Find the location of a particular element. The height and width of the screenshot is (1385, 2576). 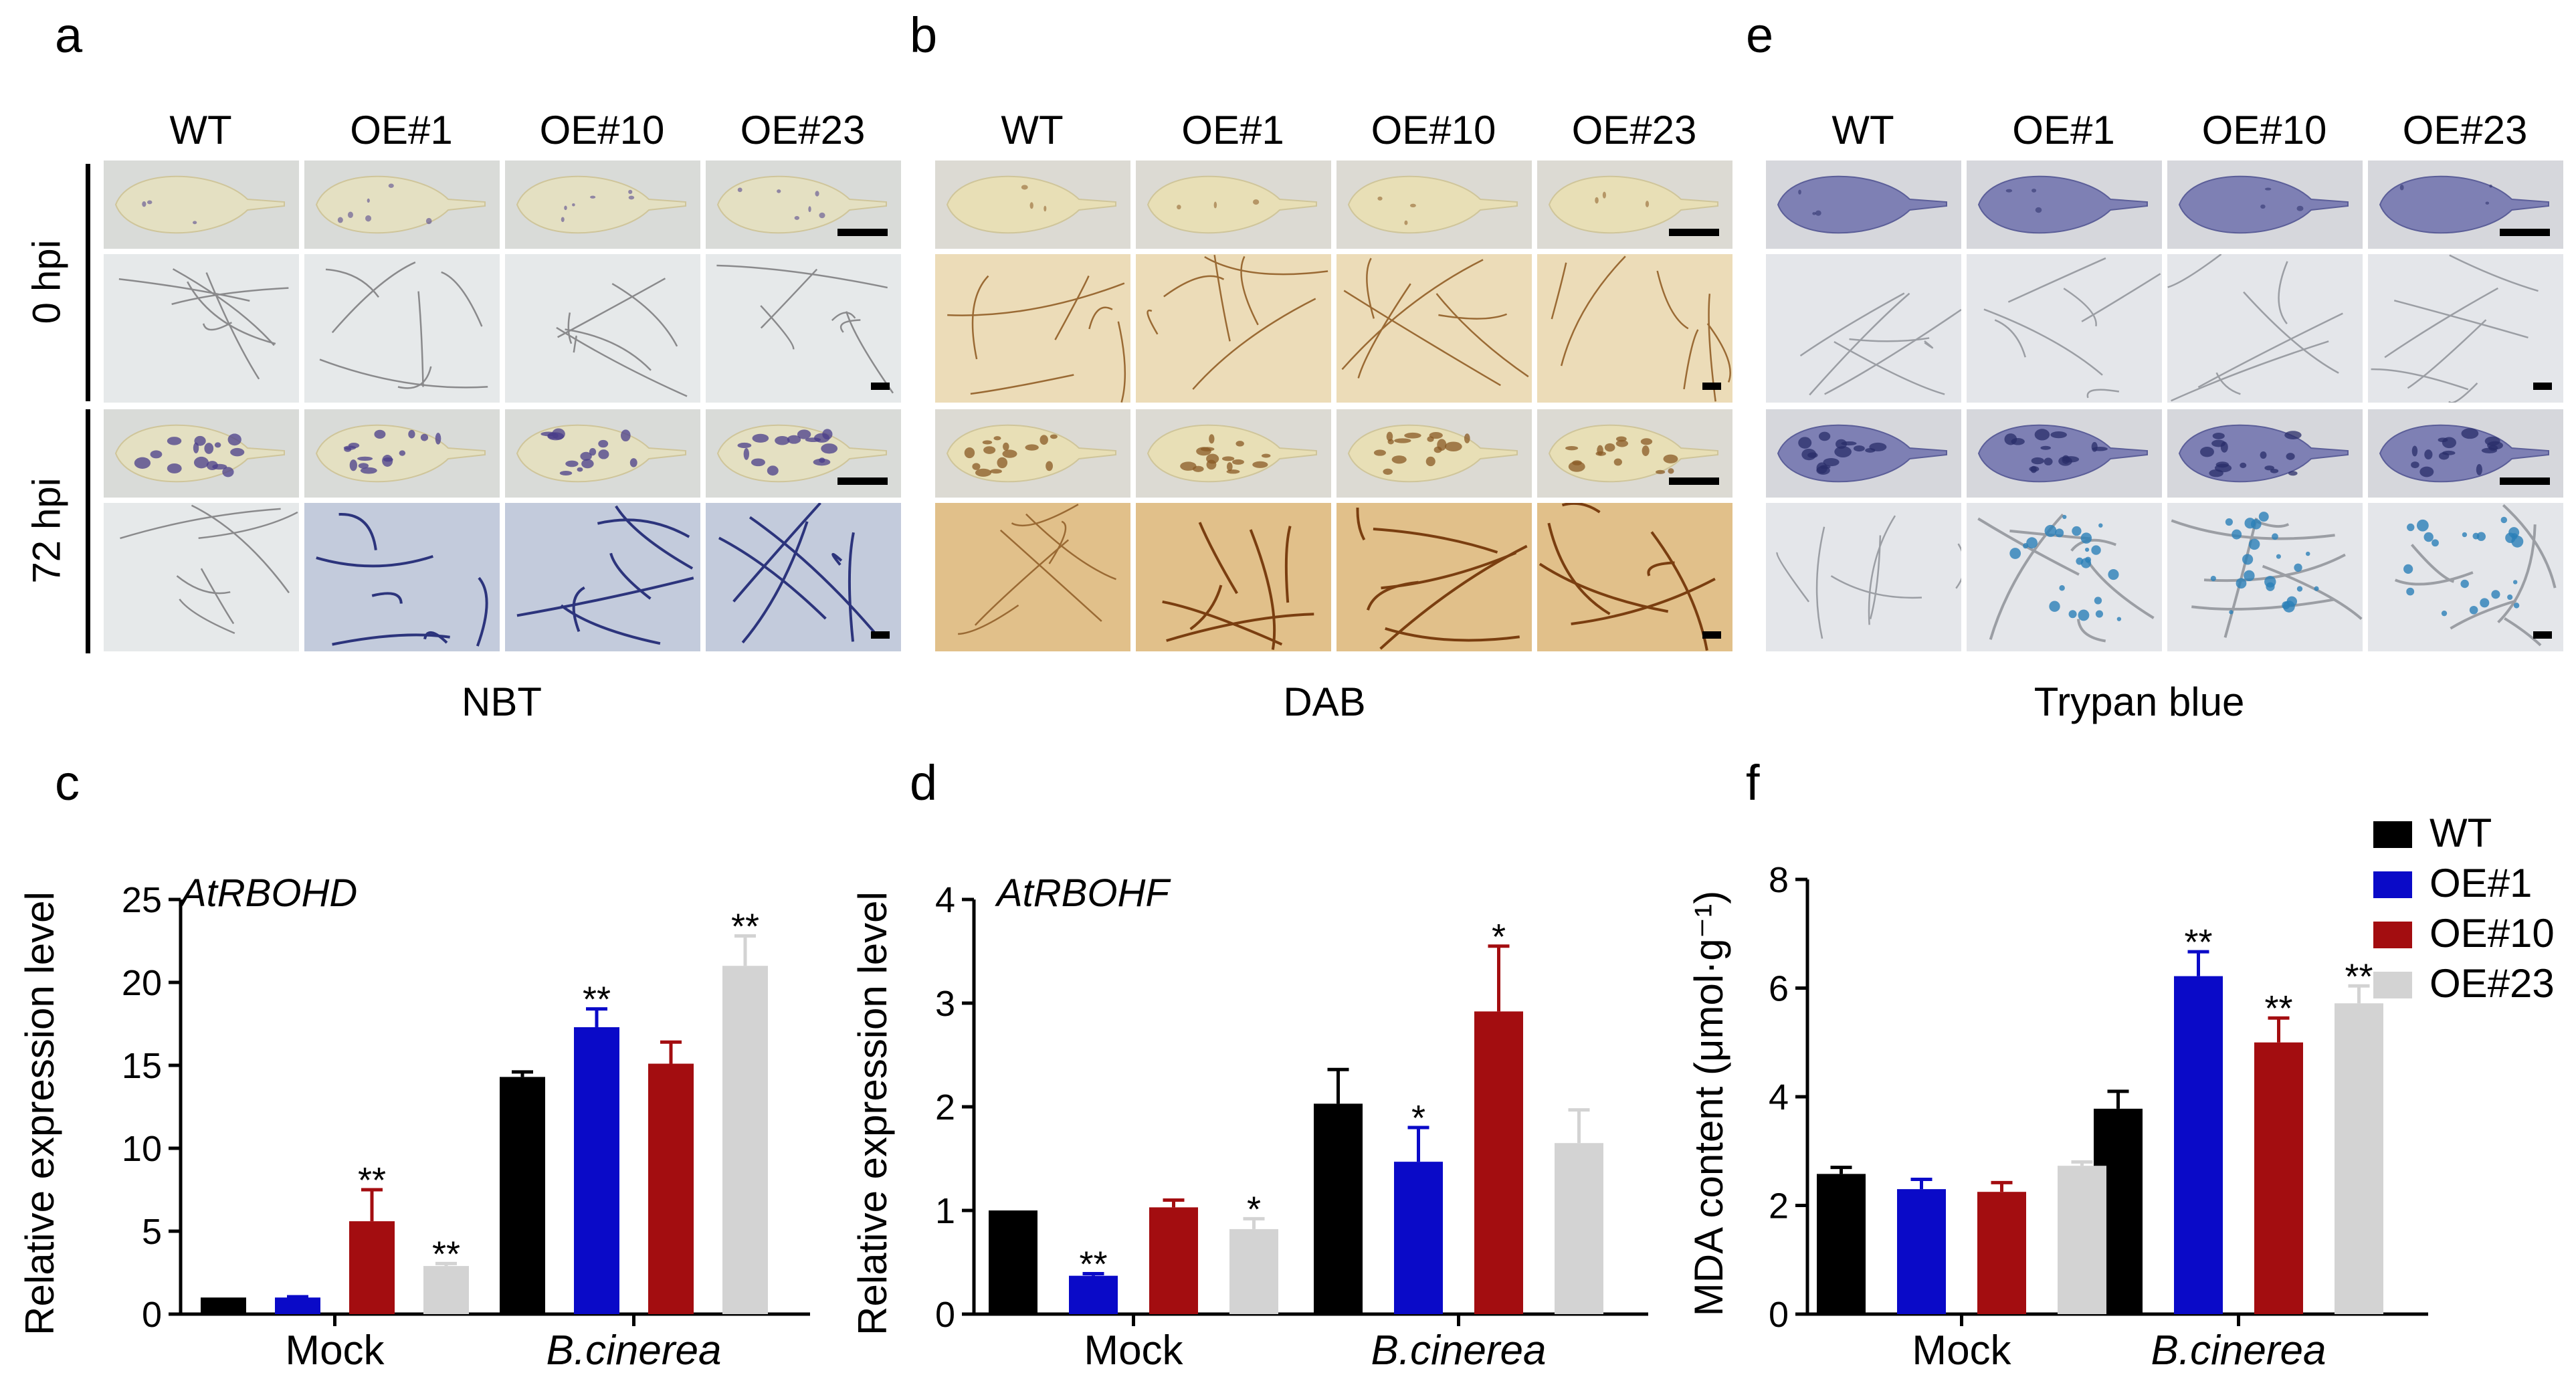

column-header-b-2: OE#10 is located at coordinates (1433, 130).